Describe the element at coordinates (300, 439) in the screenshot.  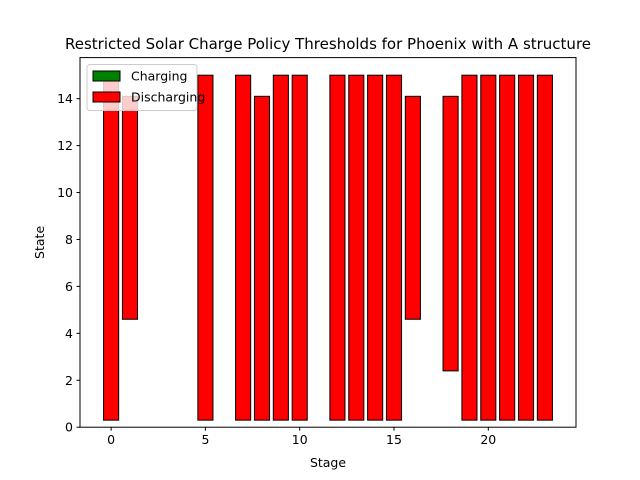
I see `x-tick-label: 10` at that location.